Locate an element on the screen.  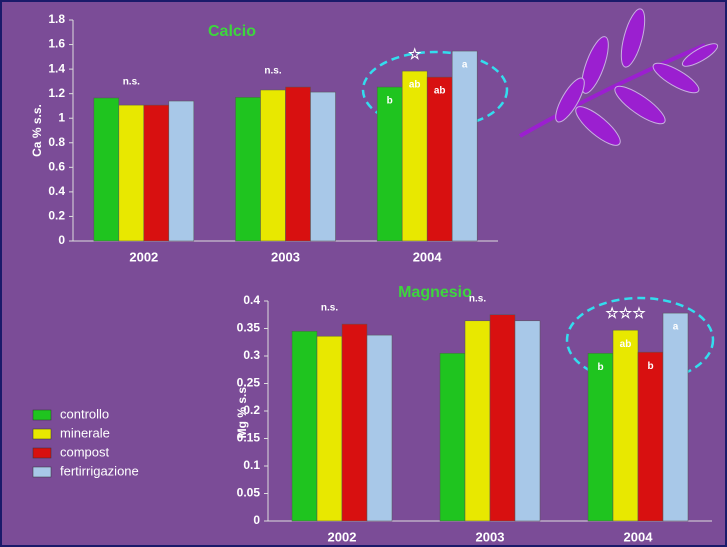
y-tick-label: 1.2 is located at coordinates (56, 93).